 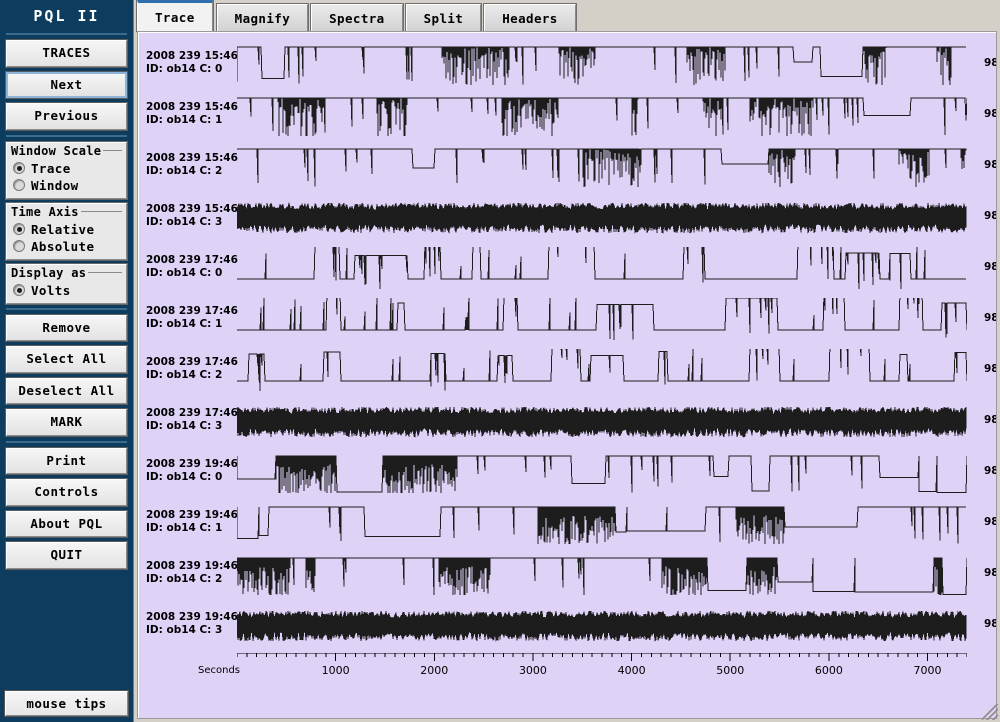 I want to click on tab-spectra: Spectra, so click(x=357, y=17).